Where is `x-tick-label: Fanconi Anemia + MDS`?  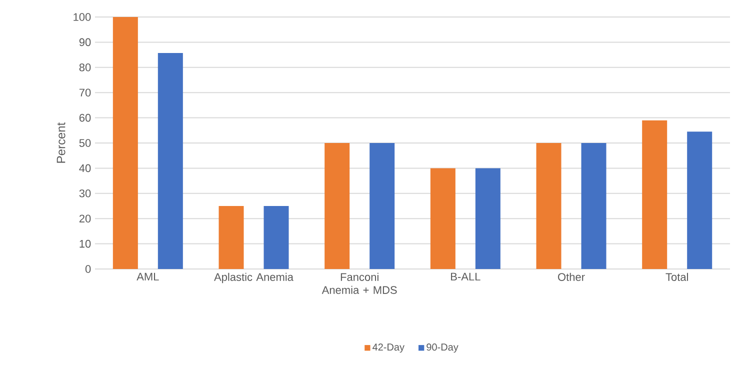 x-tick-label: Fanconi Anemia + MDS is located at coordinates (359, 283).